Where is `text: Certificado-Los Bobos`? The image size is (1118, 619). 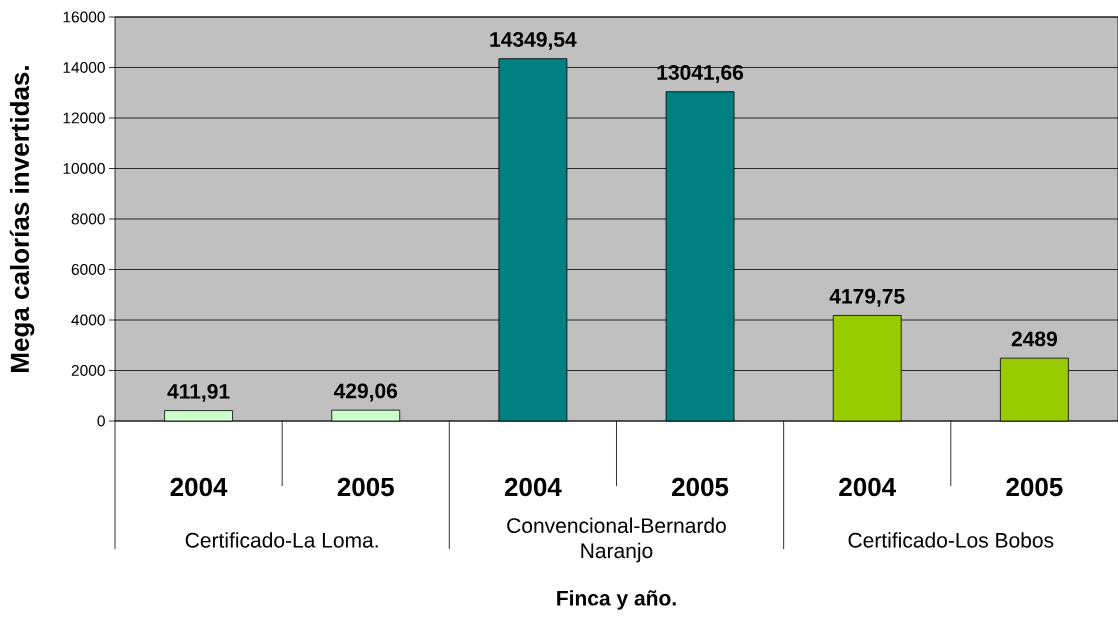
text: Certificado-Los Bobos is located at coordinates (951, 540).